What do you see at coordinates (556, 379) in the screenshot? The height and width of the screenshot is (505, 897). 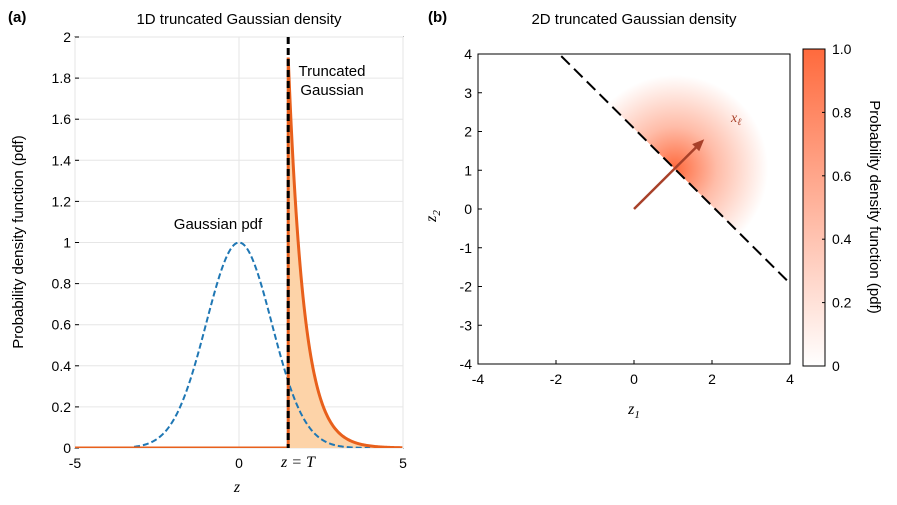 I see `x-tick-label: -2` at bounding box center [556, 379].